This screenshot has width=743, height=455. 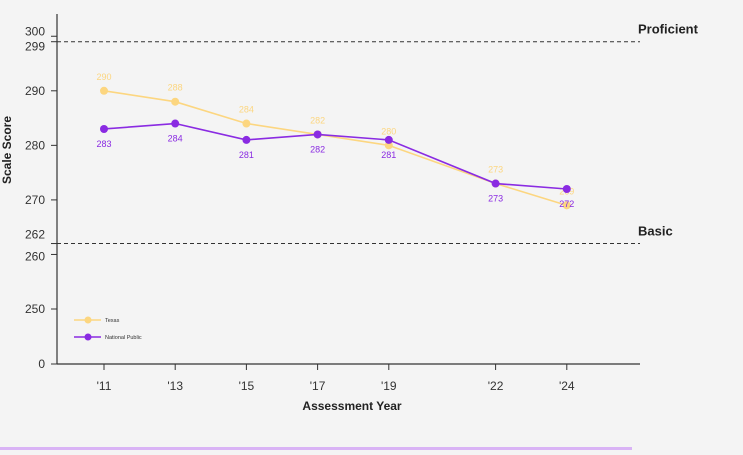 What do you see at coordinates (175, 88) in the screenshot?
I see `data-label: 288` at bounding box center [175, 88].